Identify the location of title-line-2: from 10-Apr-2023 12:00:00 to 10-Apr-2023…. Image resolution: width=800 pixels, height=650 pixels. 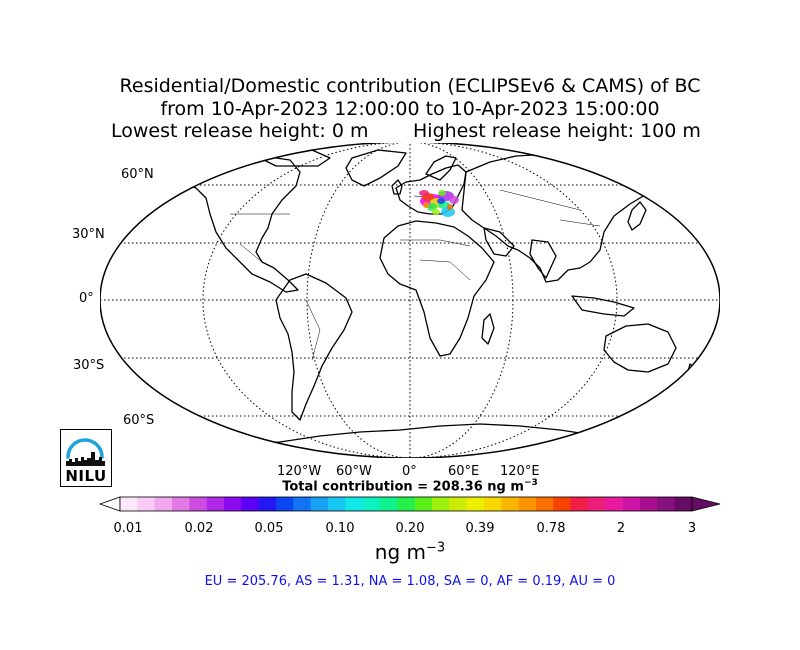
(410, 109).